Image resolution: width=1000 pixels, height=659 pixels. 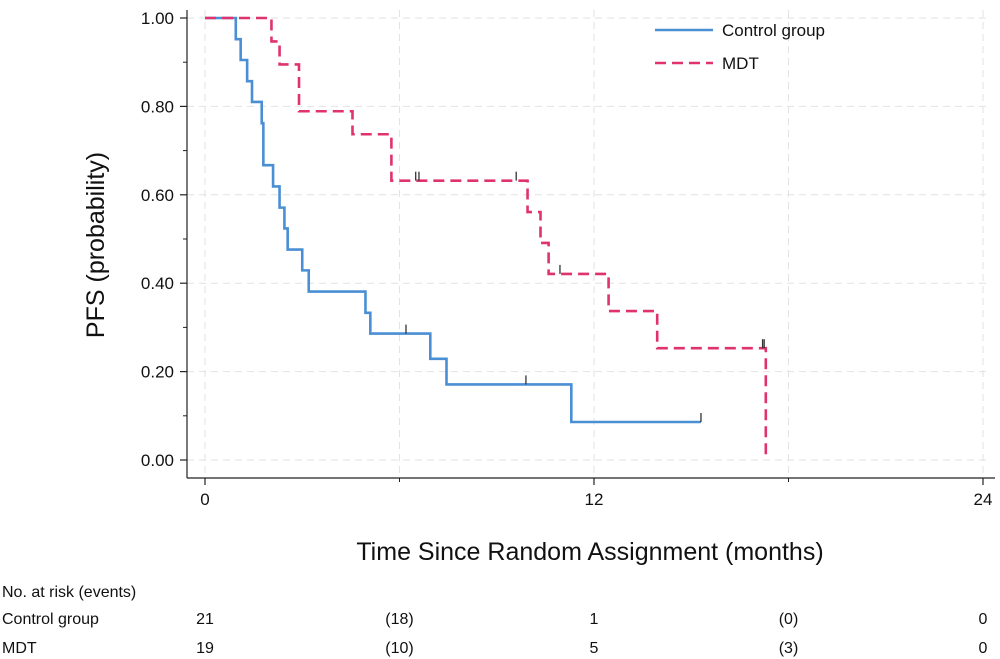 I want to click on y-tick-label: 0.20, so click(x=157, y=372).